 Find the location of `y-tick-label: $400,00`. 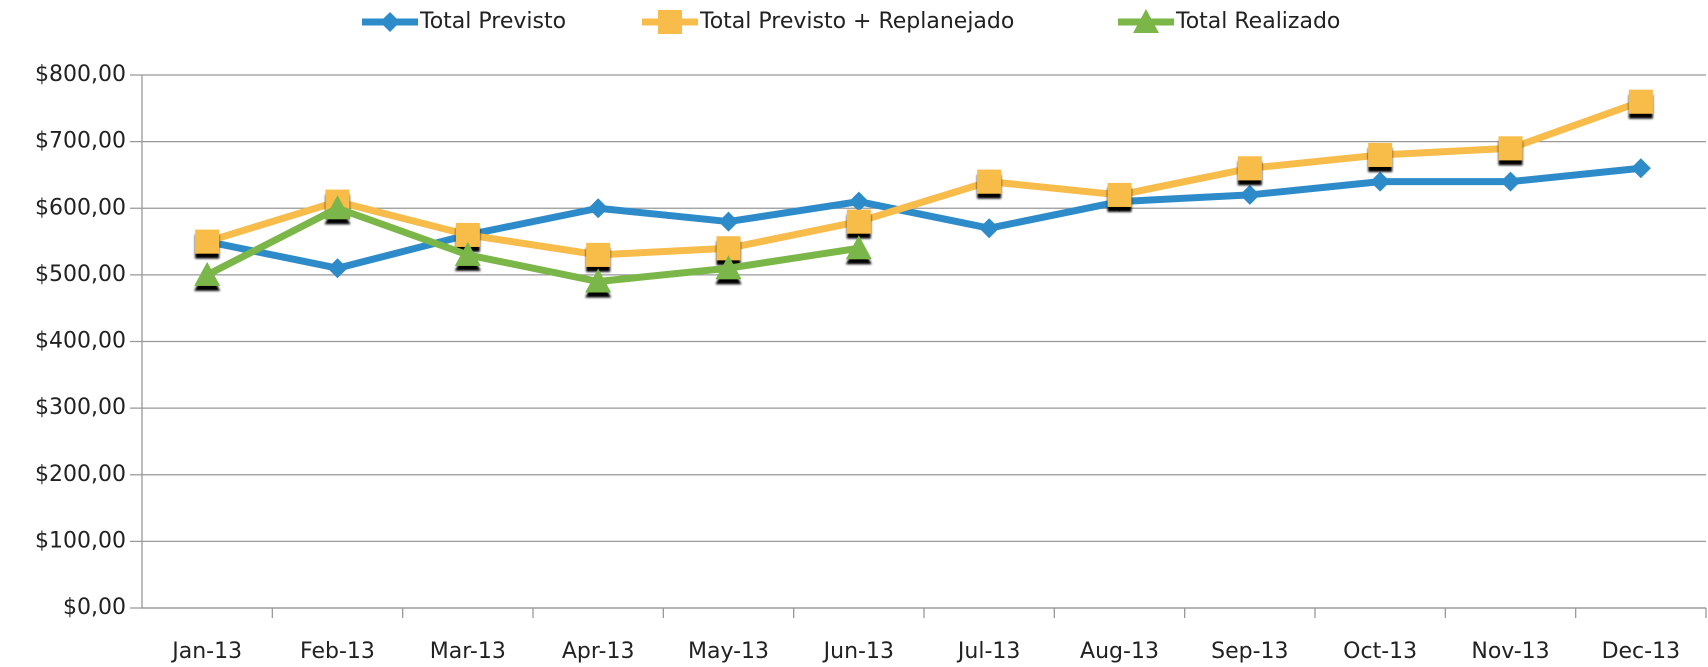

y-tick-label: $400,00 is located at coordinates (80, 341).